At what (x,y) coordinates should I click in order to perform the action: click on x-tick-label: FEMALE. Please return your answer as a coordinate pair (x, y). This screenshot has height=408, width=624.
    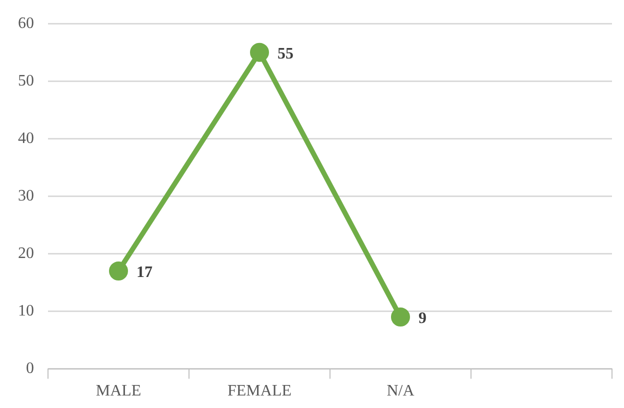
    Looking at the image, I should click on (260, 391).